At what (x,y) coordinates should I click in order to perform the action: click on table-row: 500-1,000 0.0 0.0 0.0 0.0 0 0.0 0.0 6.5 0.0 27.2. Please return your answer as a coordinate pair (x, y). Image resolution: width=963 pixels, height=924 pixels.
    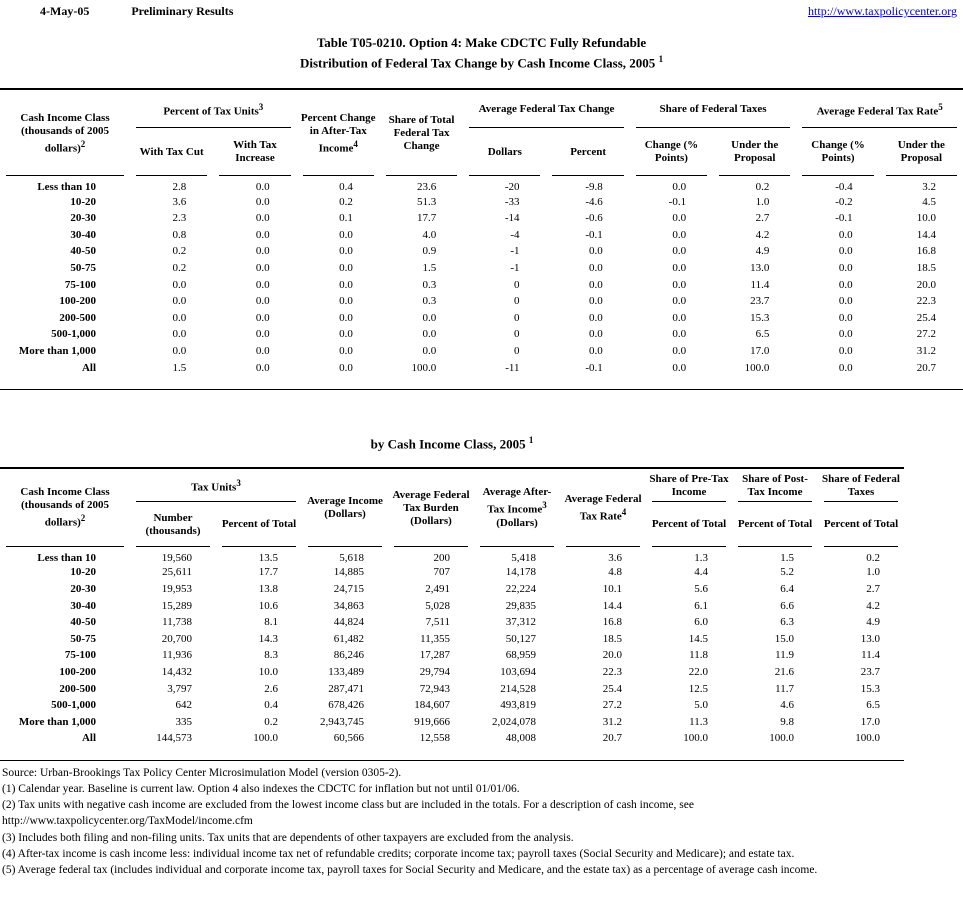
    Looking at the image, I should click on (481, 334).